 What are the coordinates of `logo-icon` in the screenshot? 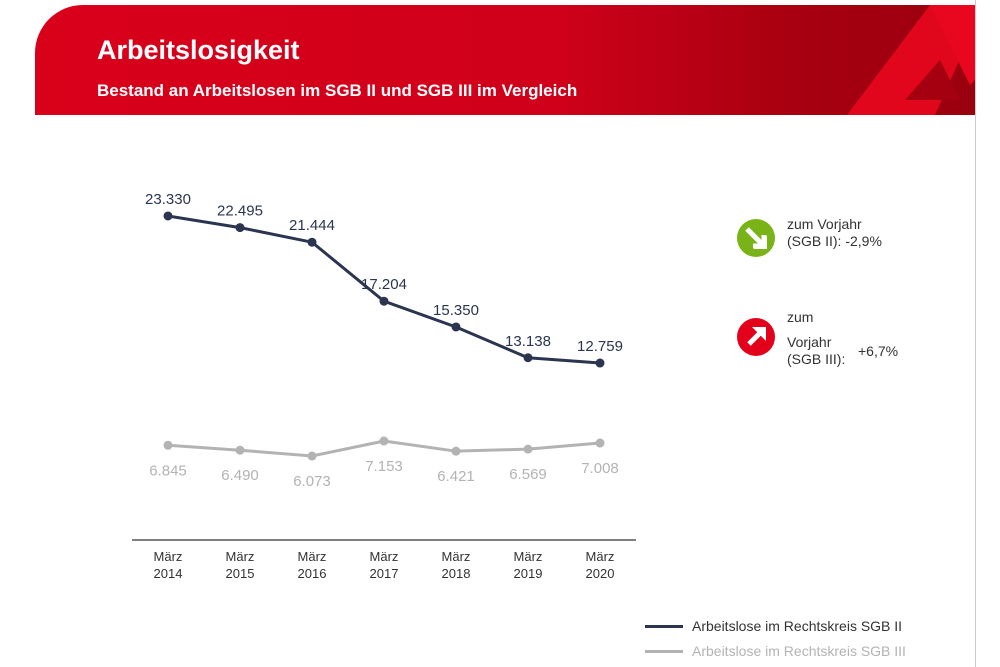 It's located at (911, 60).